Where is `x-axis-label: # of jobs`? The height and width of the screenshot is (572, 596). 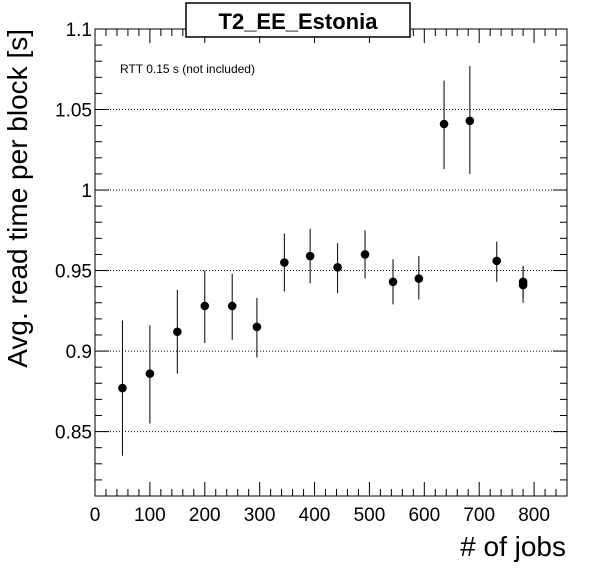
x-axis-label: # of jobs is located at coordinates (513, 546).